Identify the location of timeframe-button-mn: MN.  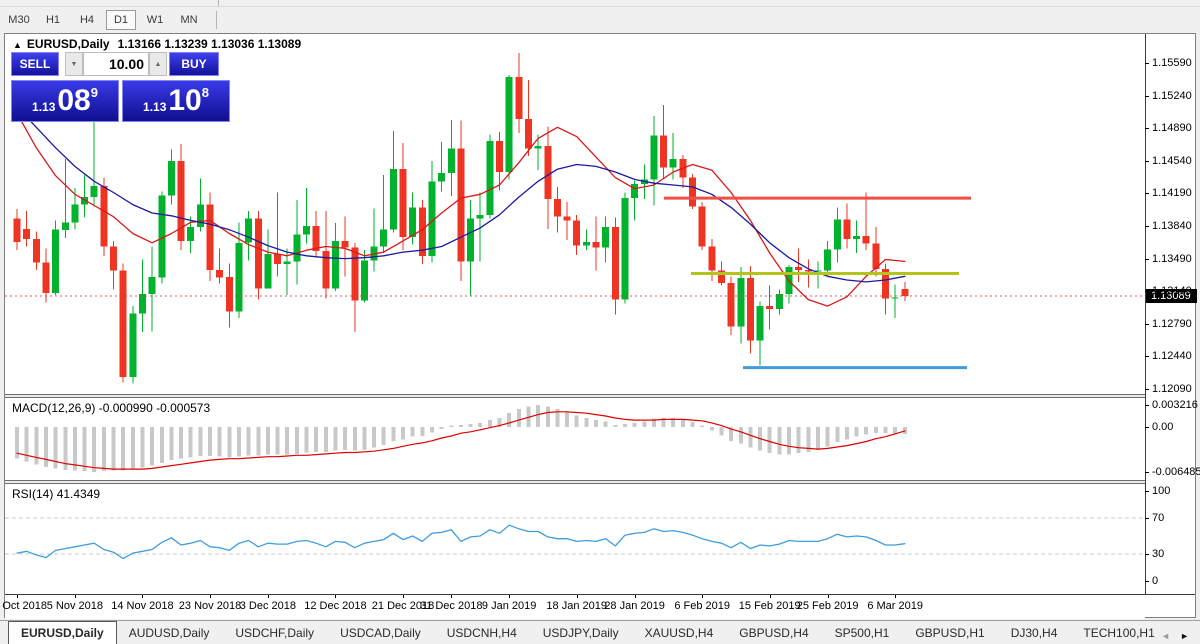
(189, 20).